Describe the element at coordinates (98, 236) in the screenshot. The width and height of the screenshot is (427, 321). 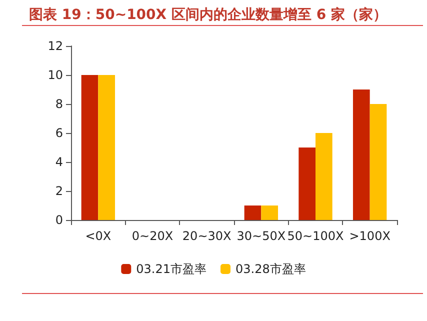
I see `x-tick-label: <0X` at that location.